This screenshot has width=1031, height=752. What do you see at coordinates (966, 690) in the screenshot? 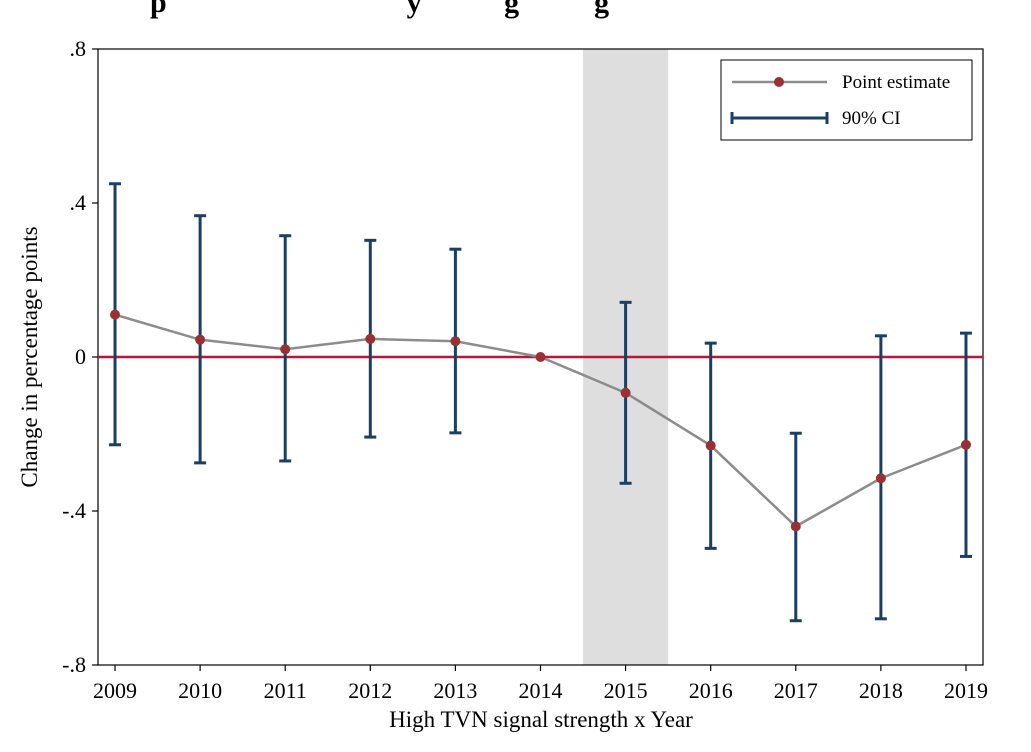
I see `x-tick-label: 2019` at bounding box center [966, 690].